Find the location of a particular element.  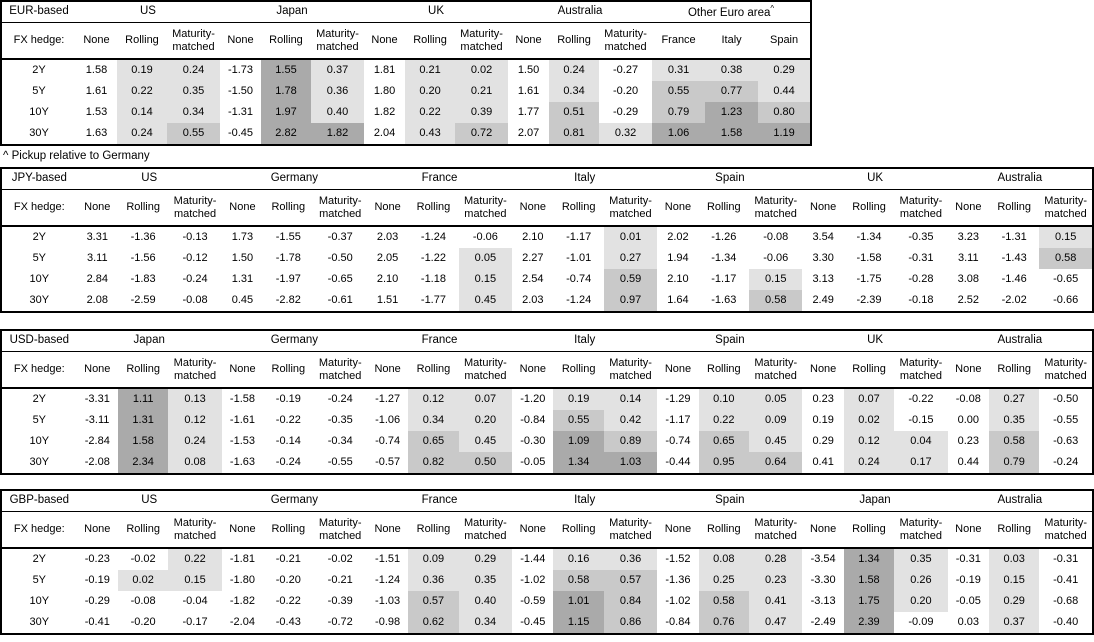

tenor-label: 2Y is located at coordinates (39, 237).